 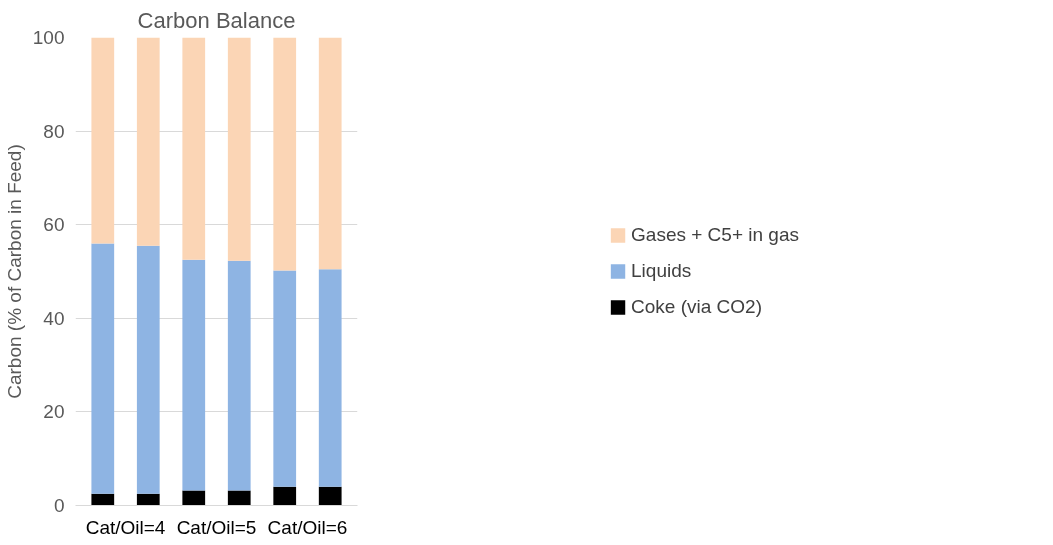 What do you see at coordinates (54, 318) in the screenshot?
I see `y-tick-label: 40` at bounding box center [54, 318].